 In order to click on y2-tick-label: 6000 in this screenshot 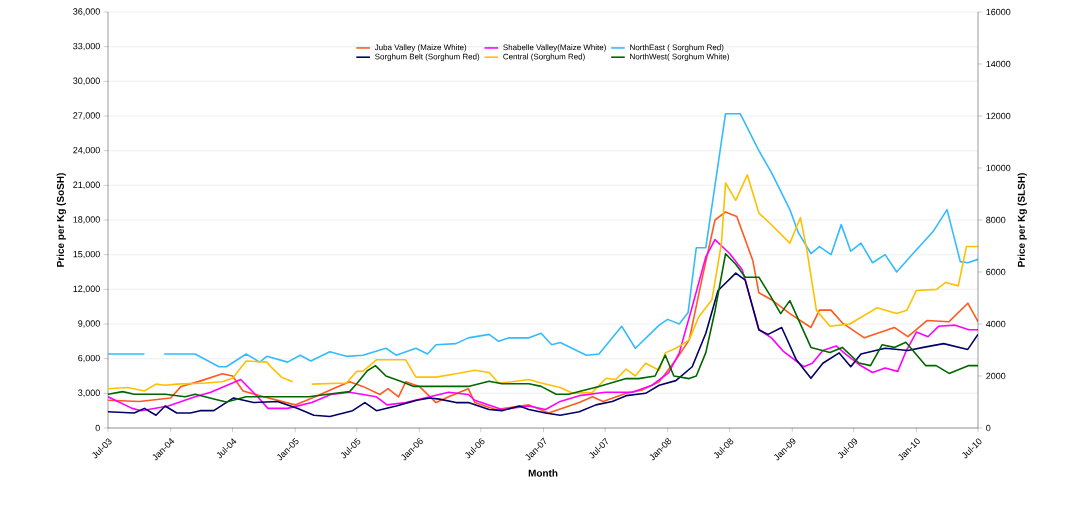, I will do `click(996, 272)`.